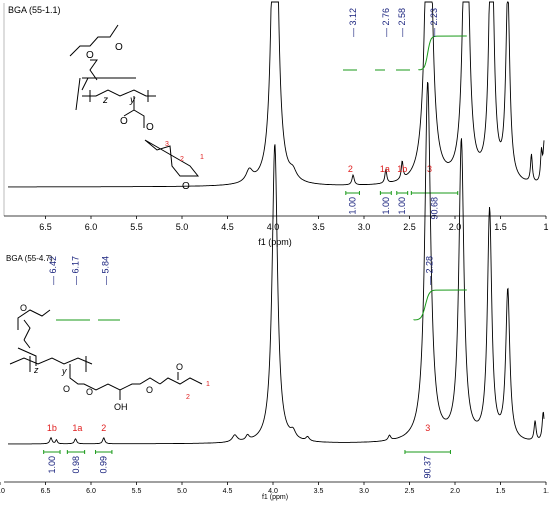  Describe the element at coordinates (202, 157) in the screenshot. I see `ring-label-1: 1` at that location.